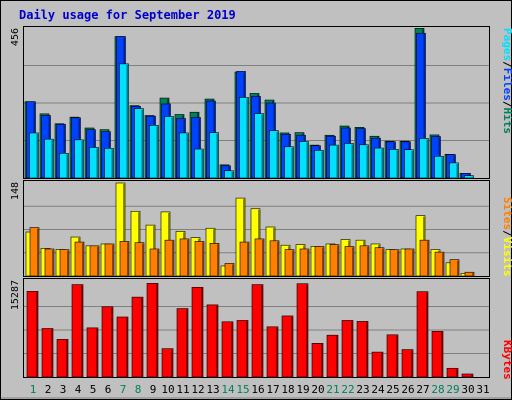  I want to click on kbytes-bar-day-16-fill, so click(257, 331).